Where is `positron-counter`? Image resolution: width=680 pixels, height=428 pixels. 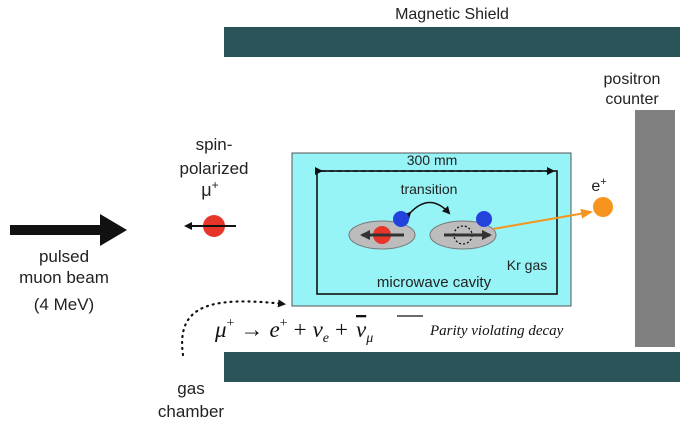 positron-counter is located at coordinates (655, 228).